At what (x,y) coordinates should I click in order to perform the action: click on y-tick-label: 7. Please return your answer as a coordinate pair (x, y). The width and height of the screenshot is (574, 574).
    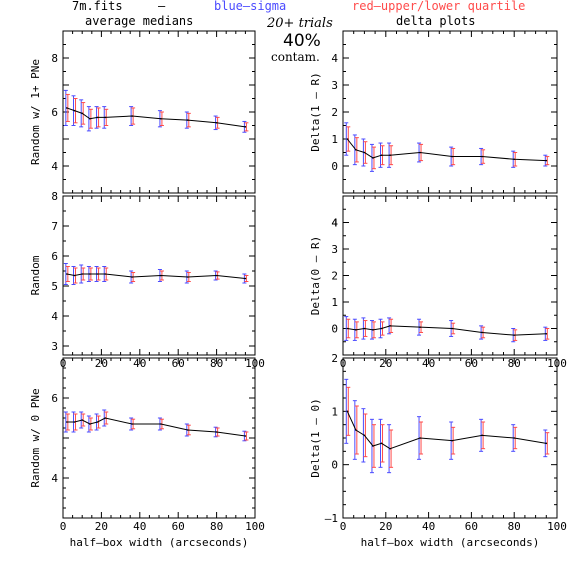
    Looking at the image, I should click on (54, 226).